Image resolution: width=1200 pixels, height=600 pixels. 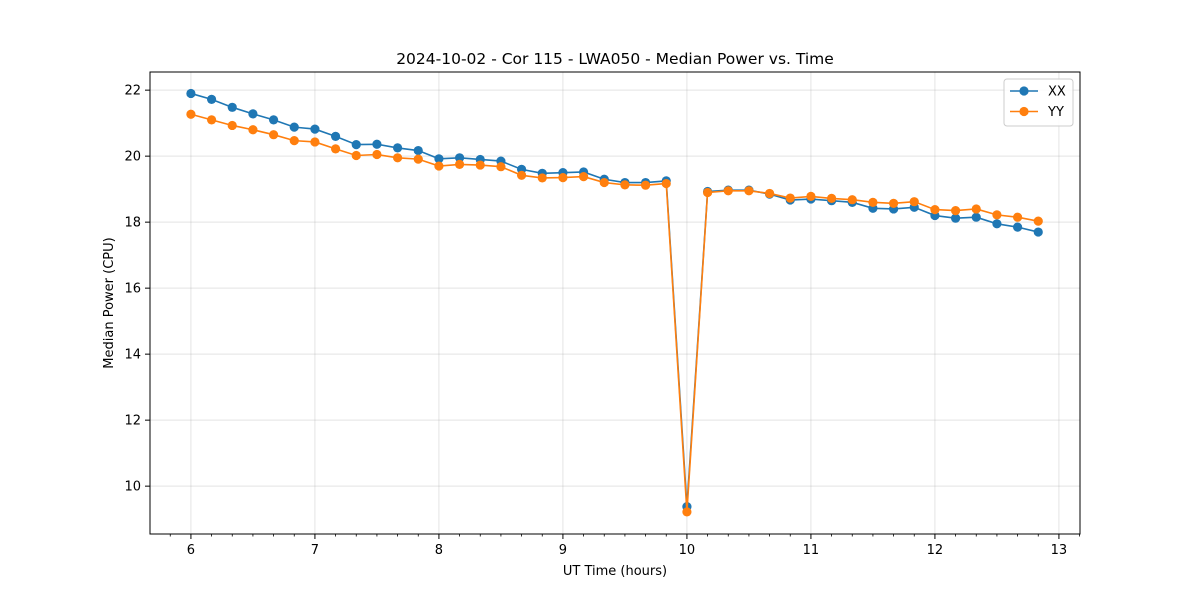 I want to click on y-tick-label: 14, so click(x=132, y=355).